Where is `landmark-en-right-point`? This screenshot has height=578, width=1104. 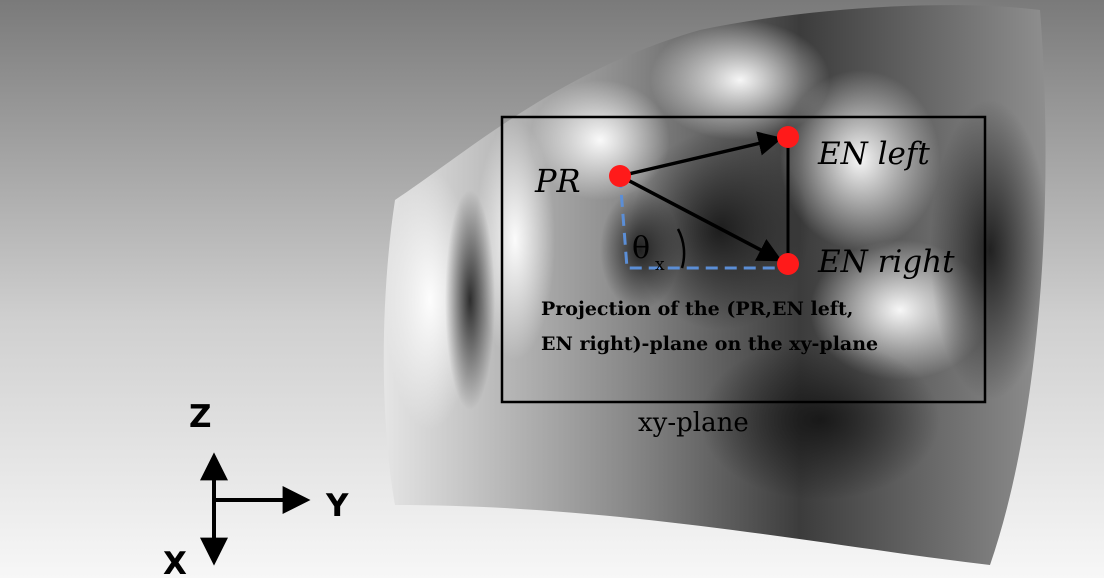
landmark-en-right-point is located at coordinates (788, 264).